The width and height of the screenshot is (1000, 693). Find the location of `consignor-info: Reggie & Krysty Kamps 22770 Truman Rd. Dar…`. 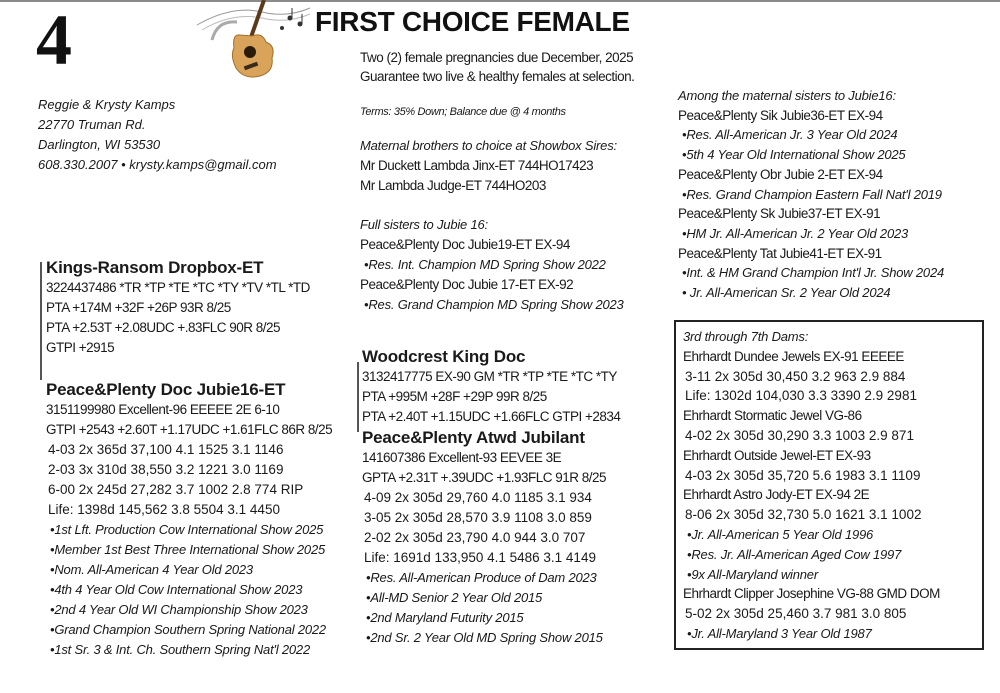

consignor-info: Reggie & Krysty Kamps 22770 Truman Rd. Dar… is located at coordinates (157, 135).